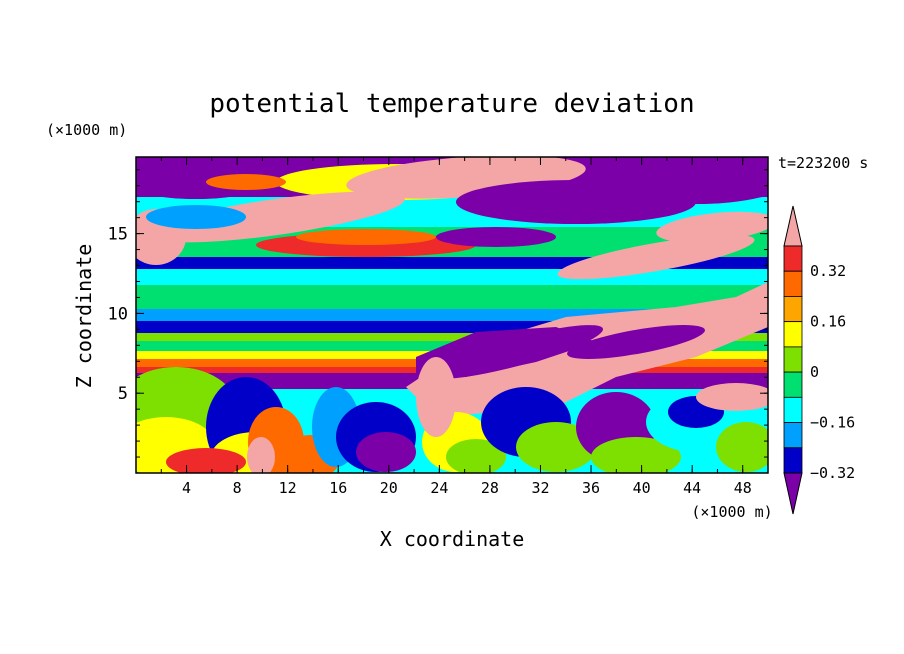  I want to click on colorbar-top-arrow, so click(793, 226).